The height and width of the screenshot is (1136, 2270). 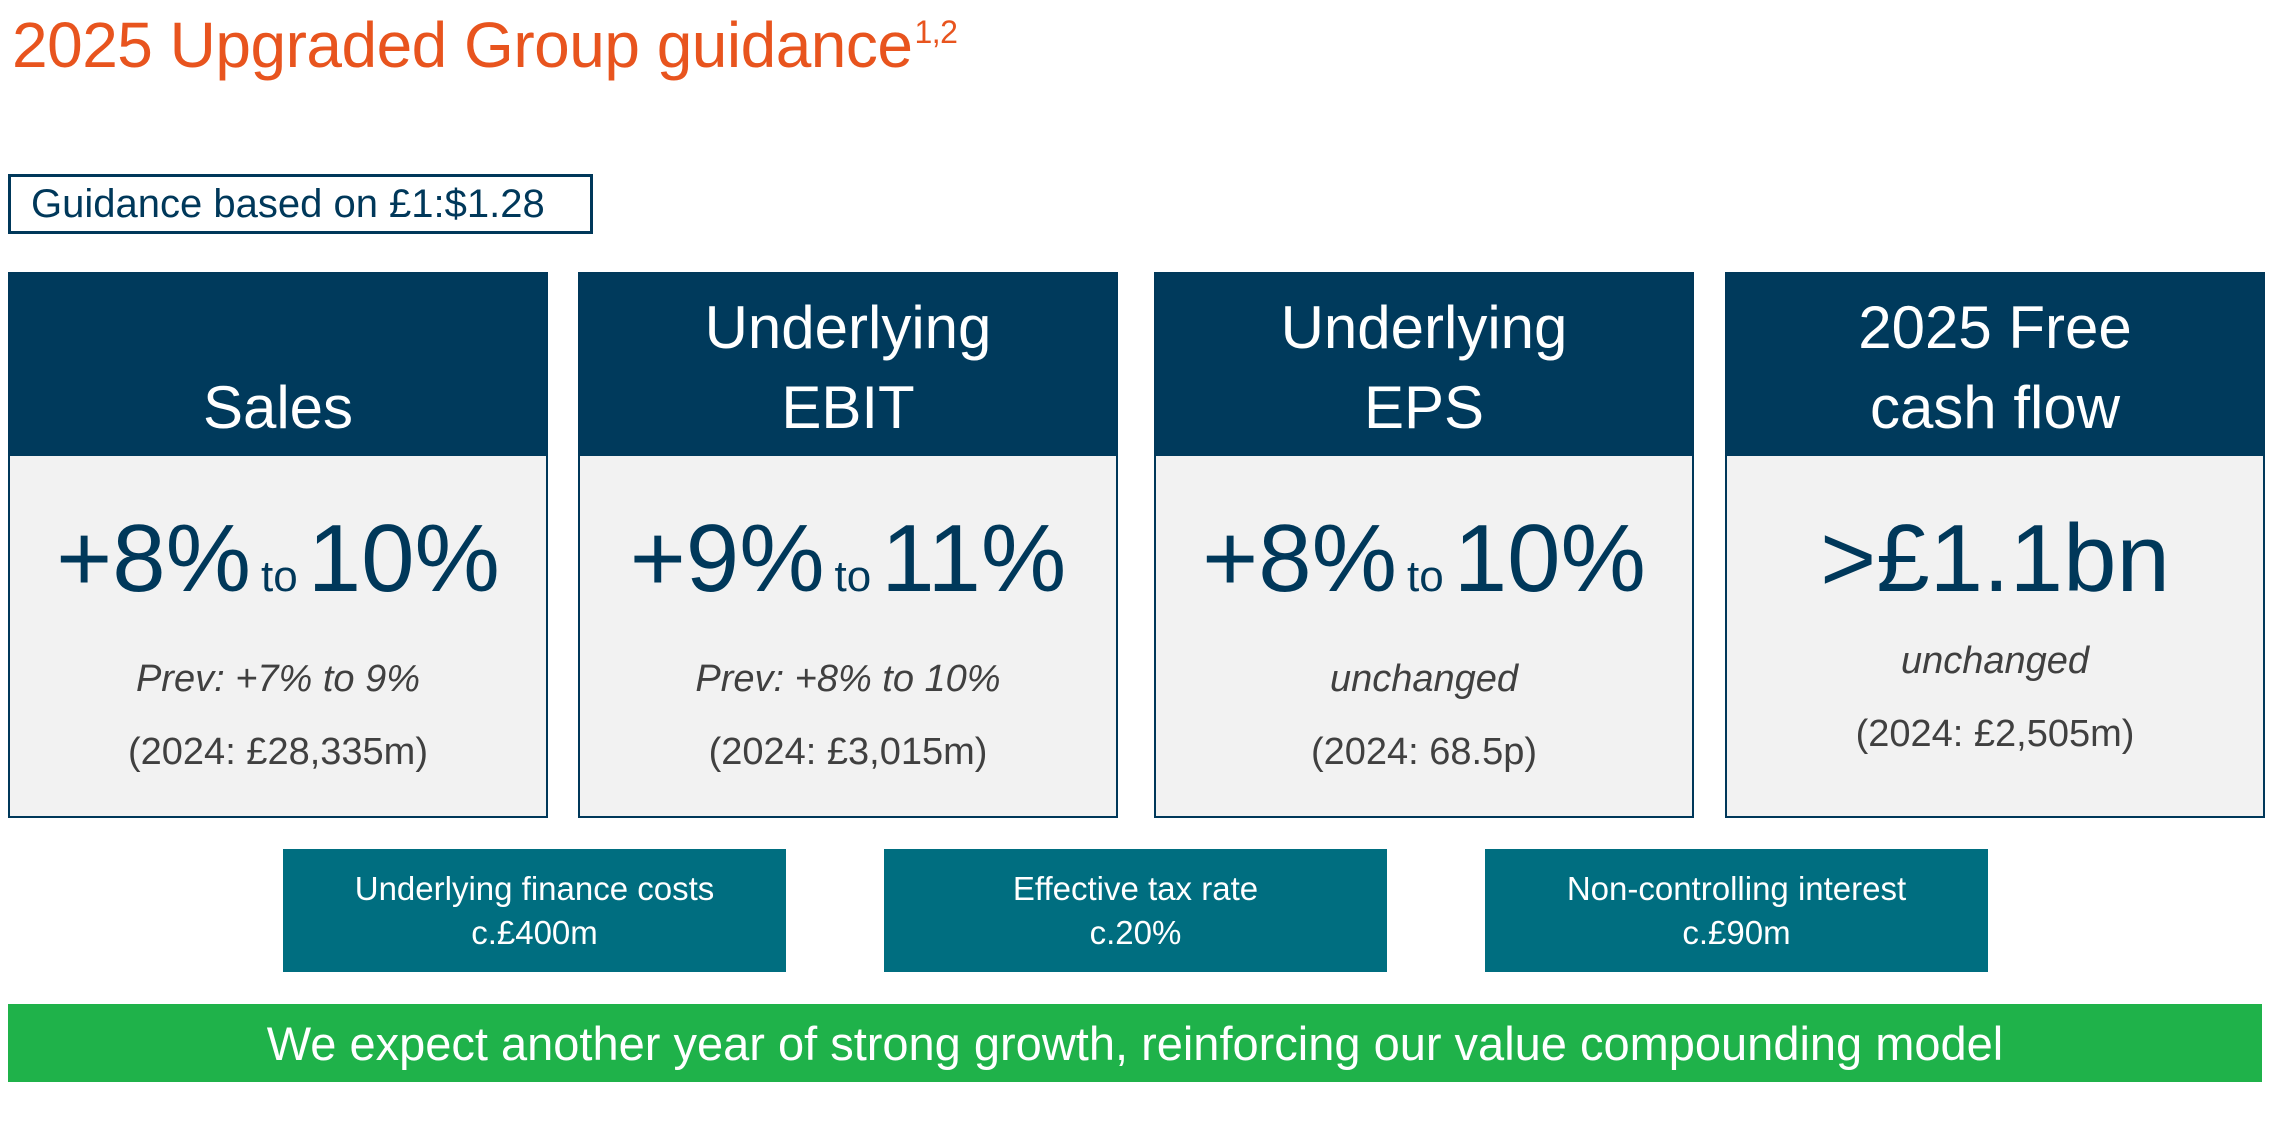 I want to click on card-header-line2: EBIT, so click(x=848, y=407).